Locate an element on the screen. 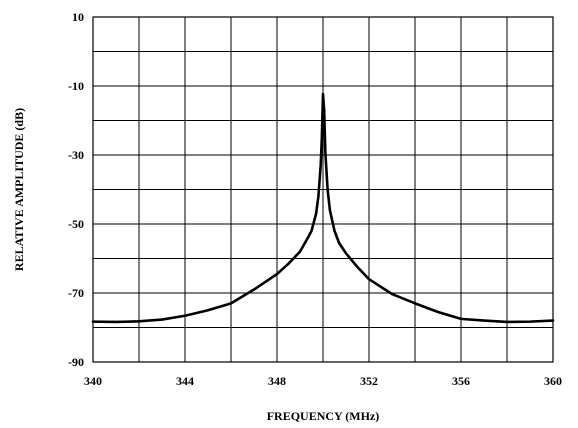 The image size is (578, 428). x-tick-label: 360 is located at coordinates (553, 381).